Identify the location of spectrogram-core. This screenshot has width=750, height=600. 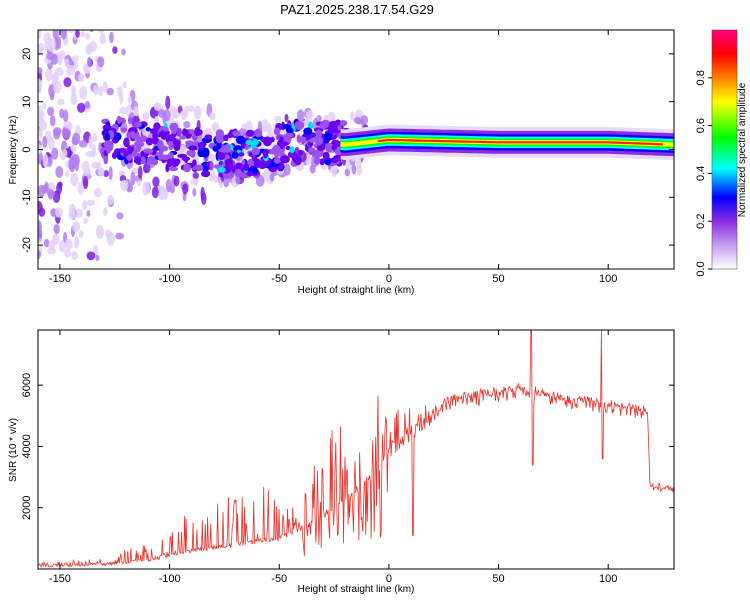
(520, 142).